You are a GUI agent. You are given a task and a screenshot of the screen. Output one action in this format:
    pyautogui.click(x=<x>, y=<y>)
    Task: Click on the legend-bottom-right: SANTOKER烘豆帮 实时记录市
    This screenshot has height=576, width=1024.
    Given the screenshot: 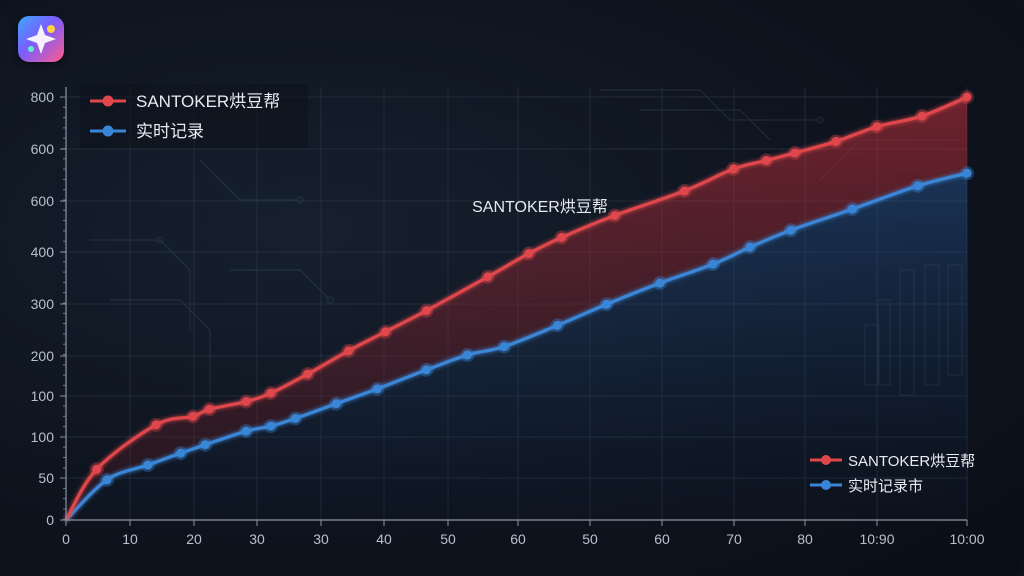 What is the action you would take?
    pyautogui.click(x=892, y=474)
    